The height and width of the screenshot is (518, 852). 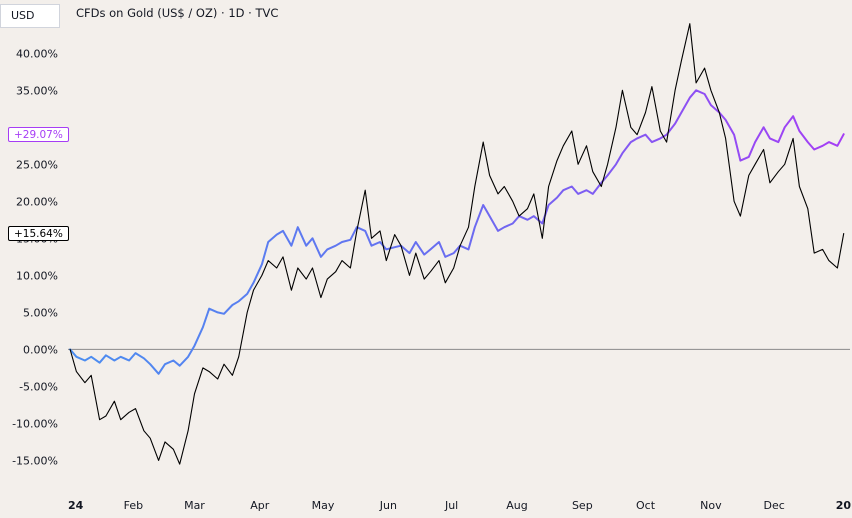 What do you see at coordinates (323, 505) in the screenshot?
I see `x-month-label: May` at bounding box center [323, 505].